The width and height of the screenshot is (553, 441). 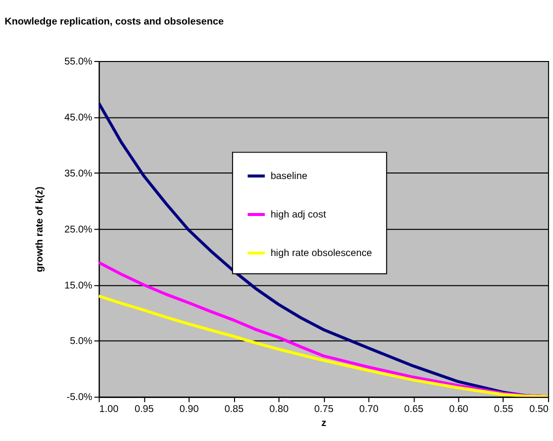 I want to click on y-tick-label: 35.0%, so click(x=78, y=174).